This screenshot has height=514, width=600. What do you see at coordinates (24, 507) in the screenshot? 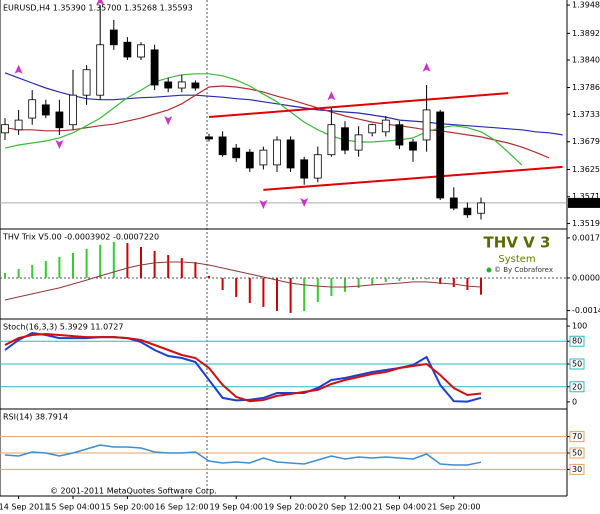
I see `x-tick-label: 14 Sep 2011` at bounding box center [24, 507].